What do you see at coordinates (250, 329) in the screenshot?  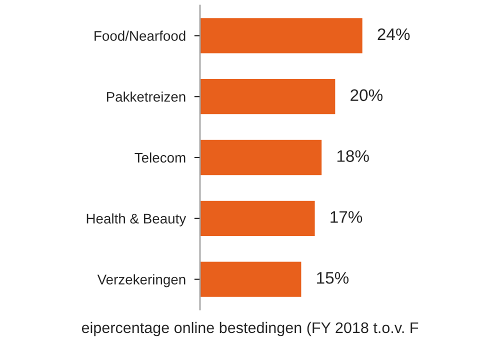 I see `x-axis-title: eipercentage online bestedingen (FY 2018 t.o.v. F` at bounding box center [250, 329].